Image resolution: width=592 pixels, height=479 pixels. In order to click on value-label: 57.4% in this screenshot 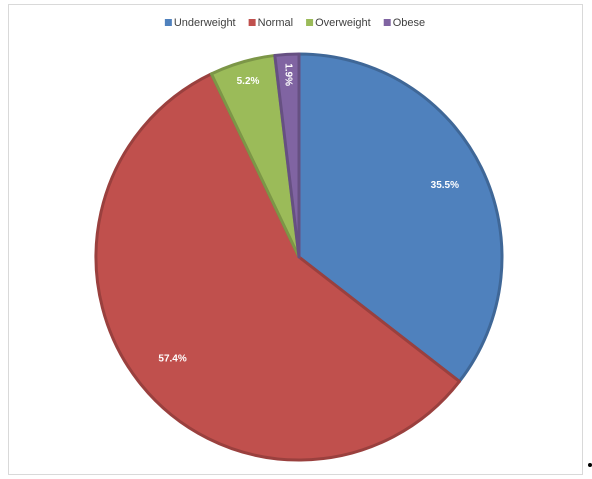, I will do `click(172, 359)`.